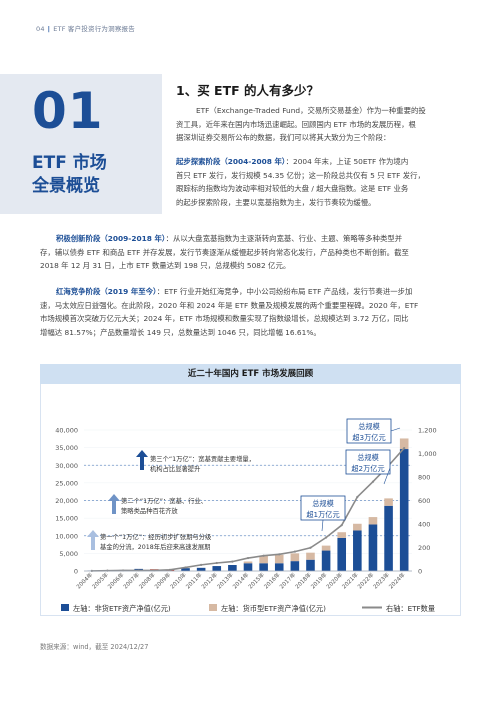 The image size is (500, 703). What do you see at coordinates (347, 161) in the screenshot?
I see `stage1-text: ：2004 年末，上证 50ETF 作为境内` at bounding box center [347, 161].